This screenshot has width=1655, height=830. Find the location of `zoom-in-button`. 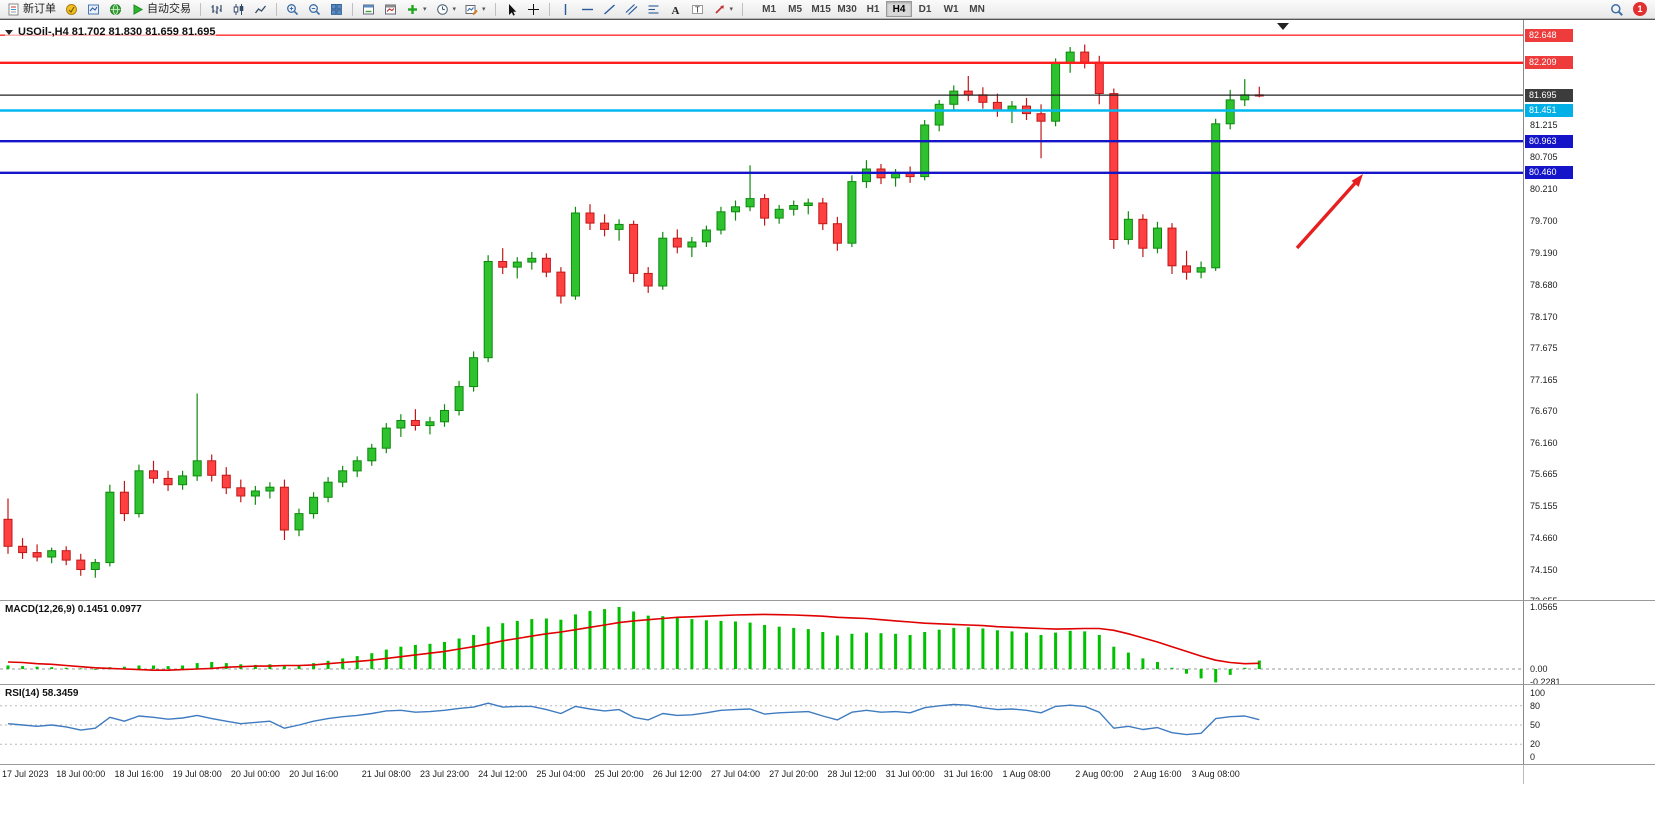

zoom-in-button is located at coordinates (292, 9).